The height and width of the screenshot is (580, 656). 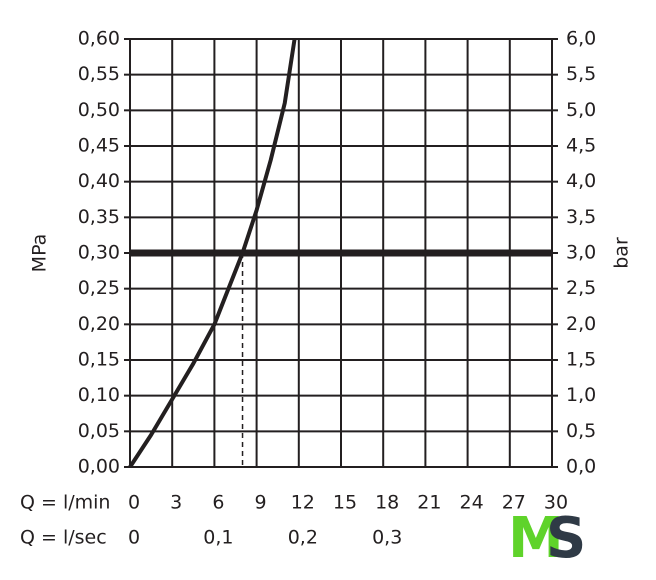 I want to click on y-tick-label: 0,35, so click(x=99, y=217).